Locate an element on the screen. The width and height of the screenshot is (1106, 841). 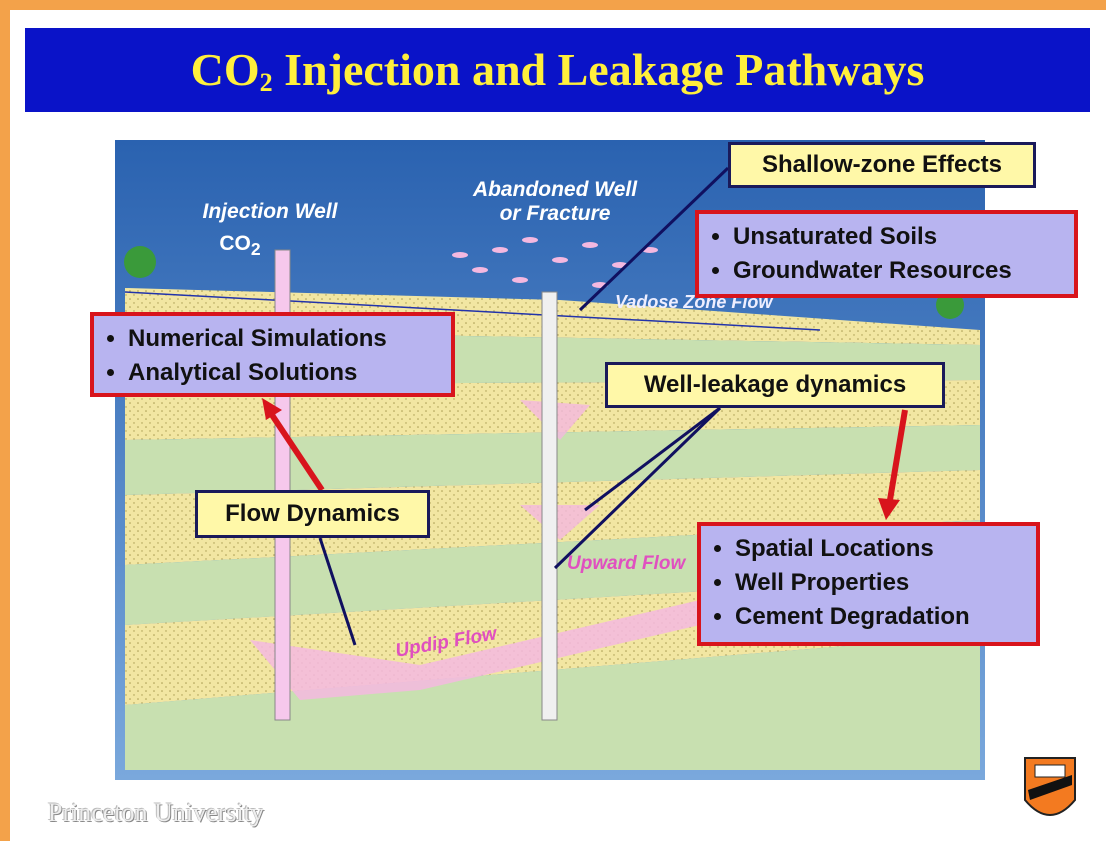
co2-subscript: 2 is located at coordinates (255, 249).